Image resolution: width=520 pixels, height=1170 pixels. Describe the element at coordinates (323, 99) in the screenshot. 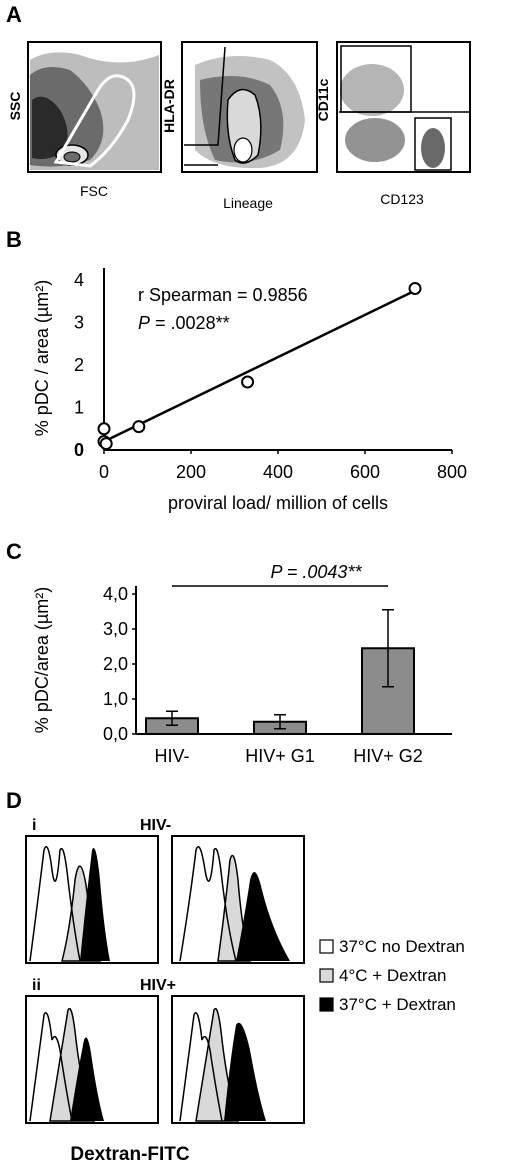

I see `flow-y-label: CD11c` at that location.